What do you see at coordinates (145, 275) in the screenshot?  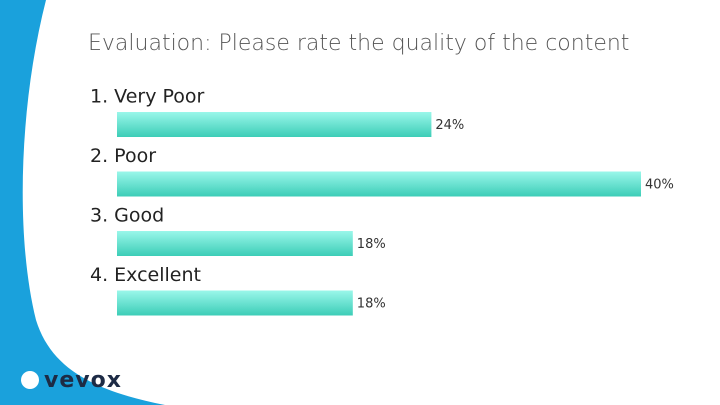 I see `category-label: 4. Excellent` at bounding box center [145, 275].